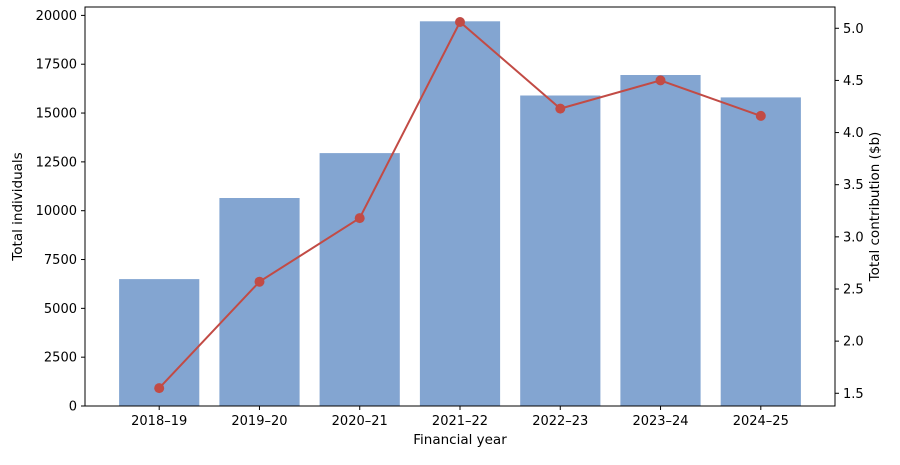  Describe the element at coordinates (560, 421) in the screenshot. I see `x-tick-label: 2022–23` at that location.